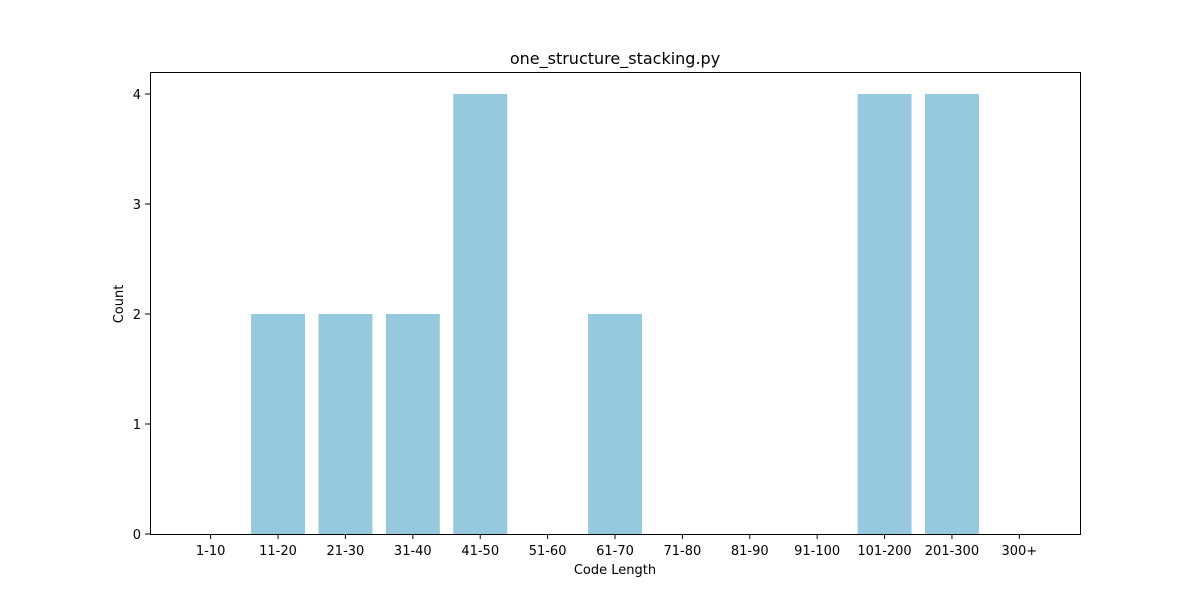  Describe the element at coordinates (683, 551) in the screenshot. I see `x-tick-label: 71-80` at that location.